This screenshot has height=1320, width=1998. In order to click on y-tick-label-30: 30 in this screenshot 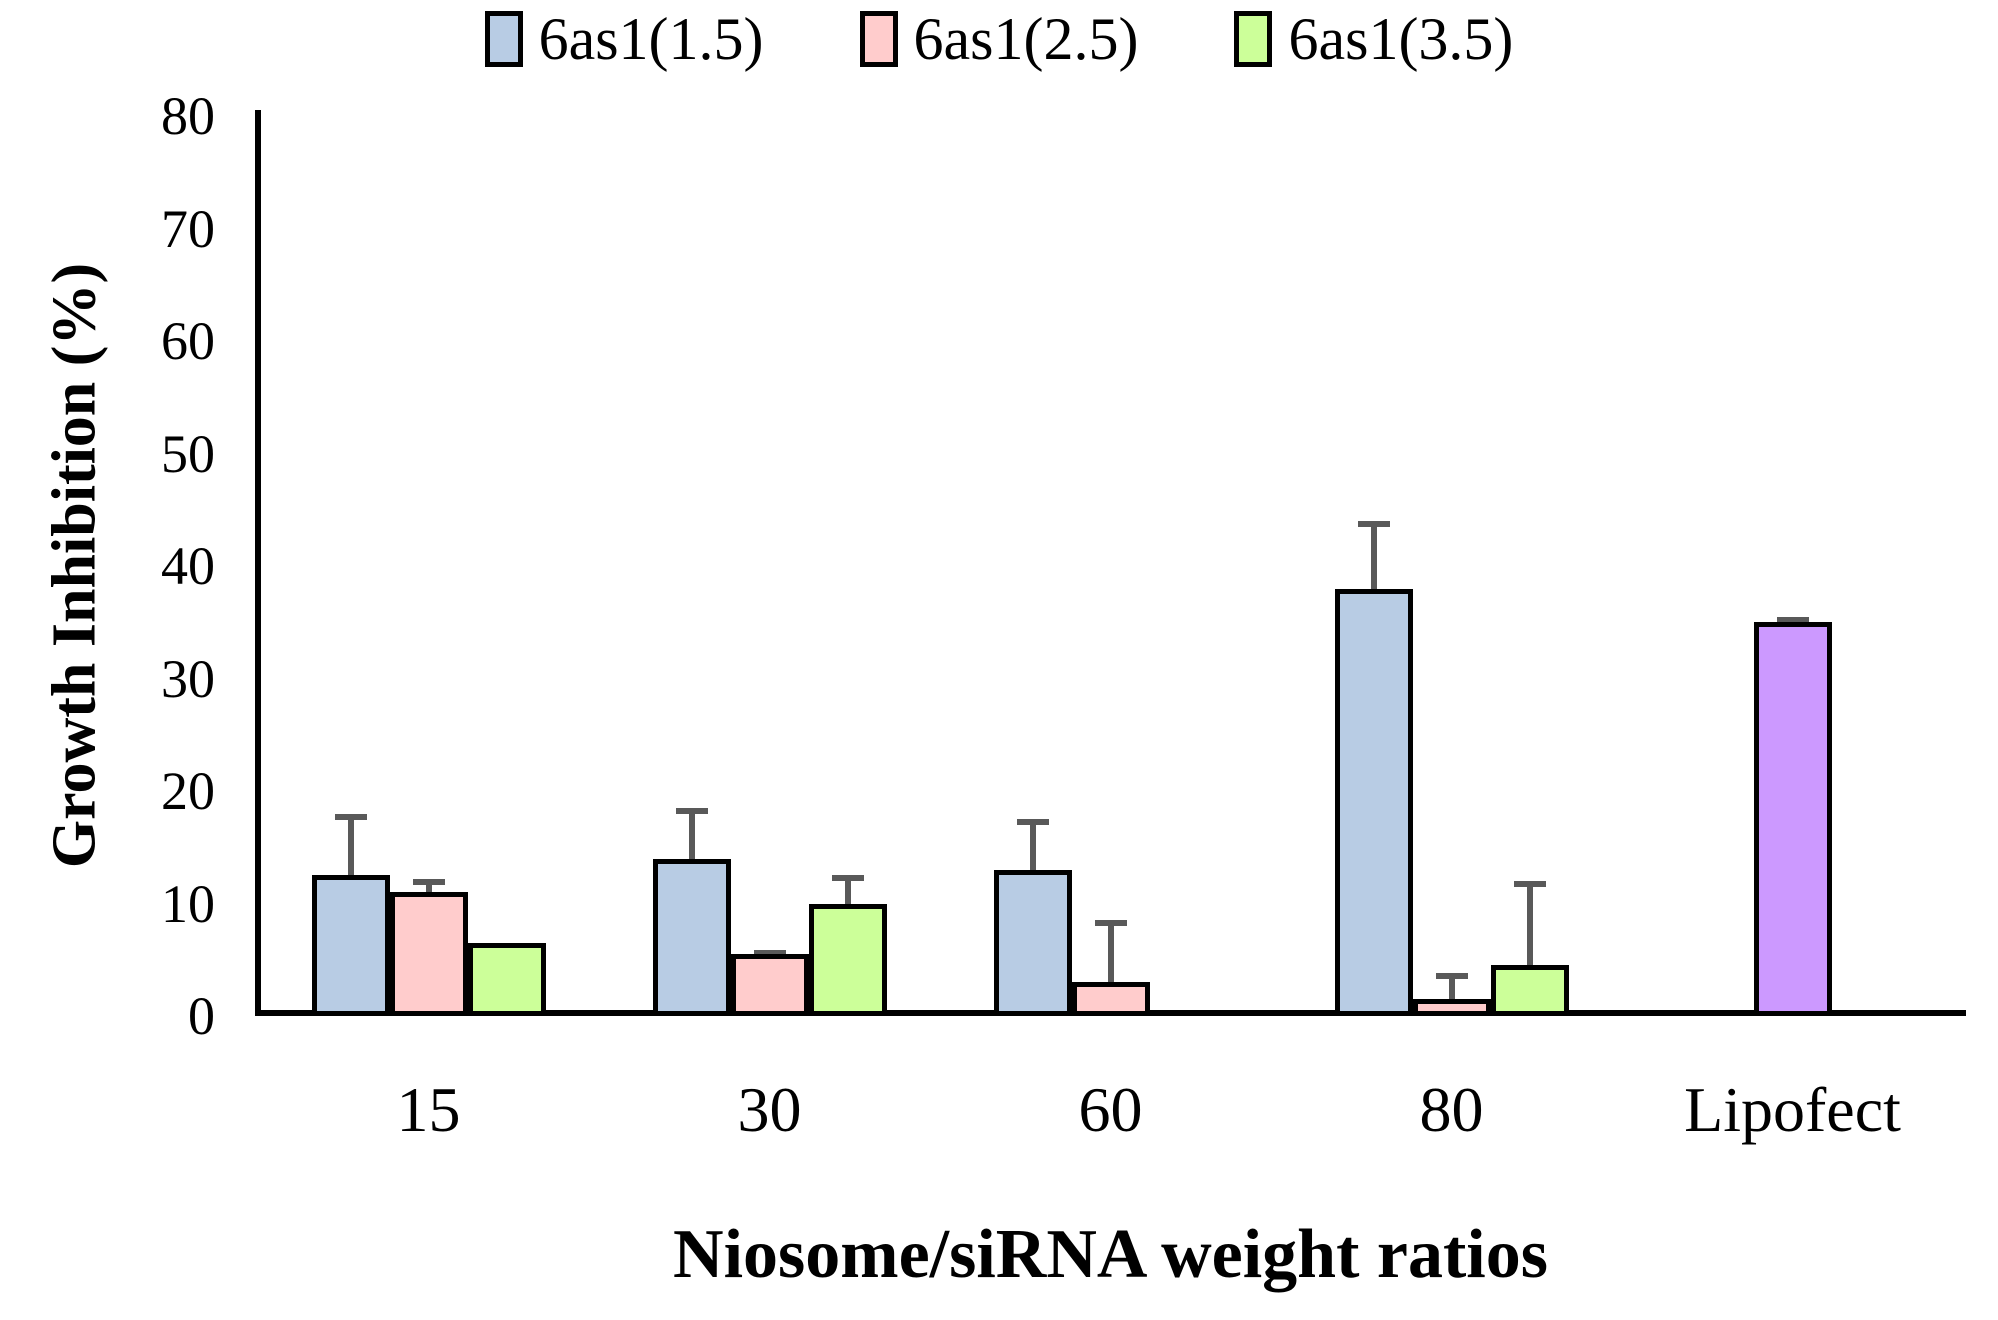, I will do `click(188, 678)`.